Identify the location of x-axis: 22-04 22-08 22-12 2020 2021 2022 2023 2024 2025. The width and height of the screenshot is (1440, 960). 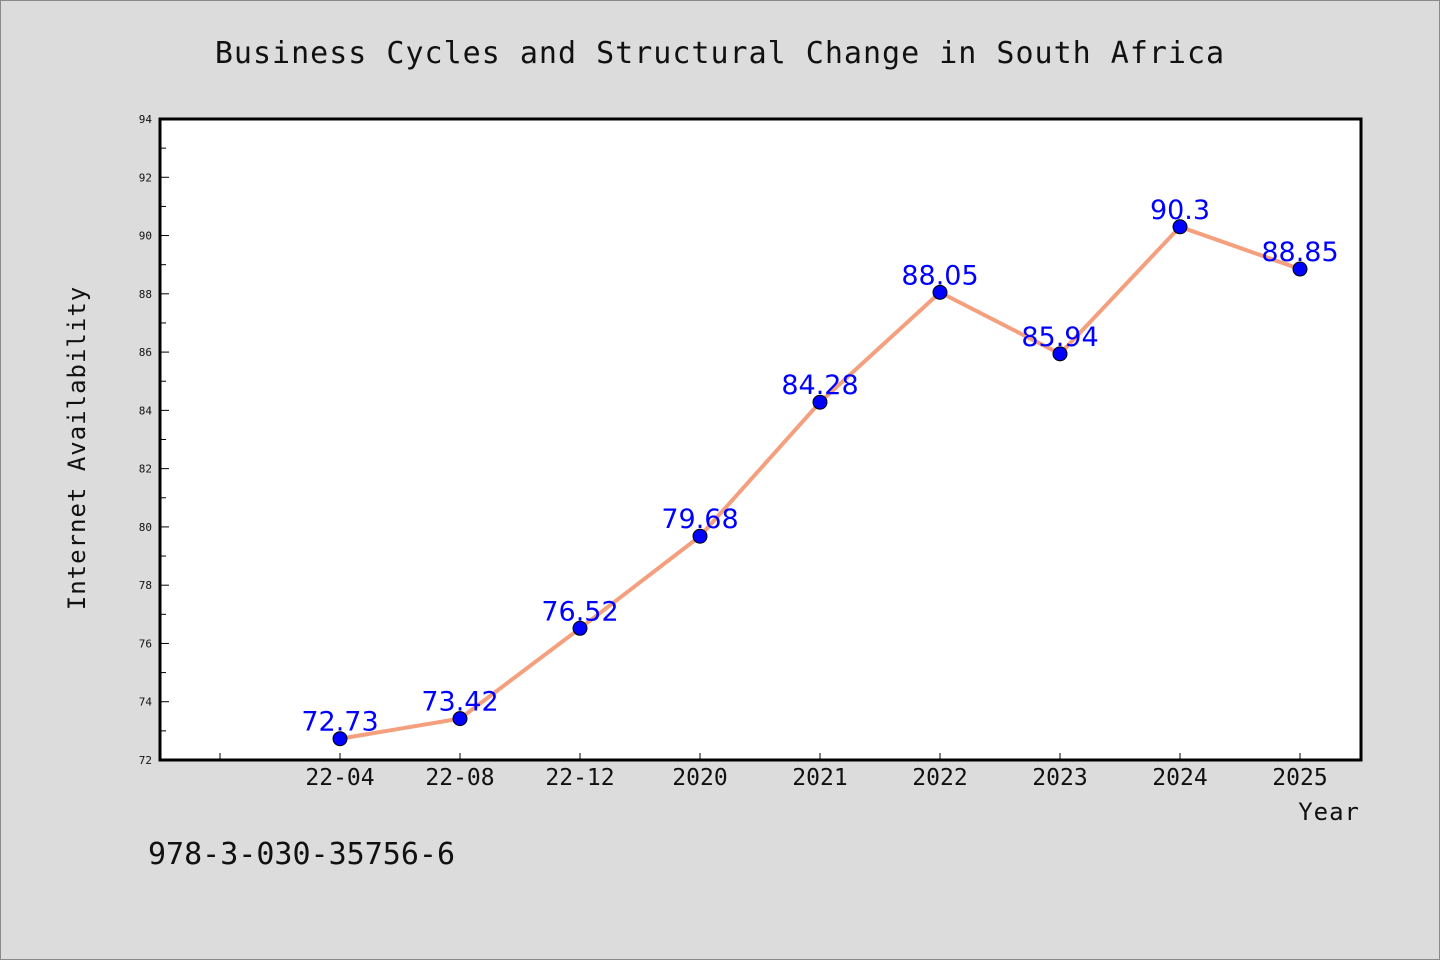
(773, 772).